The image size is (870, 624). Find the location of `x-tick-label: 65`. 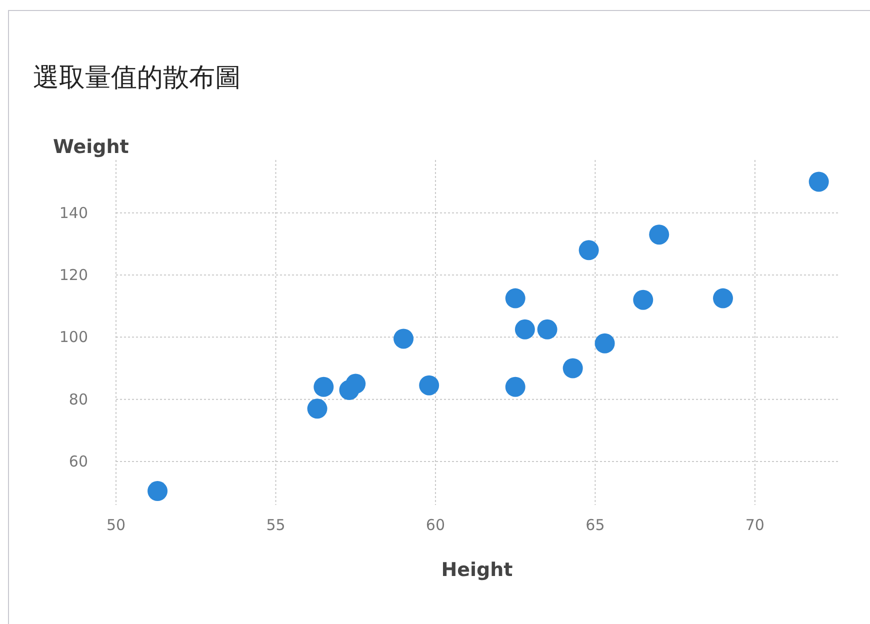

x-tick-label: 65 is located at coordinates (595, 525).